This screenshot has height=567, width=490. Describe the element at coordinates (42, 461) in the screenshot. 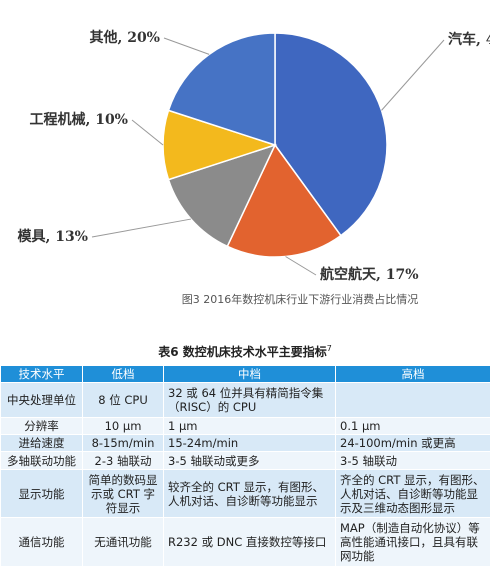

I see `table-cell: 多轴联动功能` at that location.